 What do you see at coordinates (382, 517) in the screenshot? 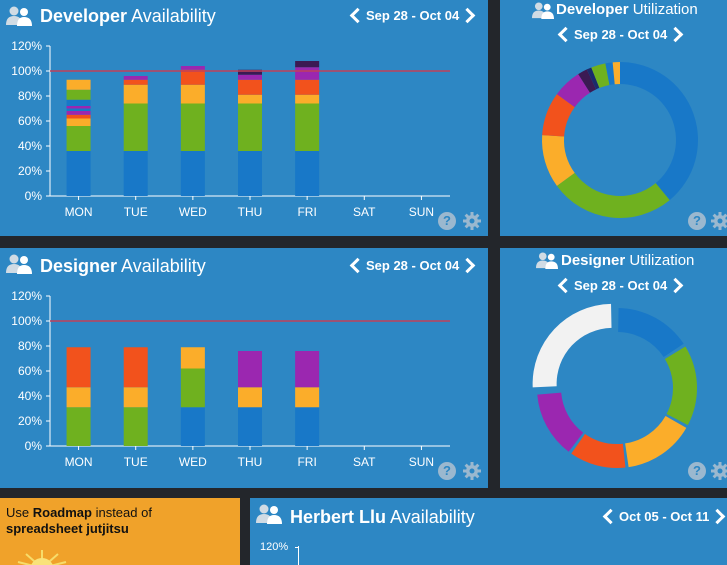
I see `panel-title: Herbert Llu Availability` at bounding box center [382, 517].